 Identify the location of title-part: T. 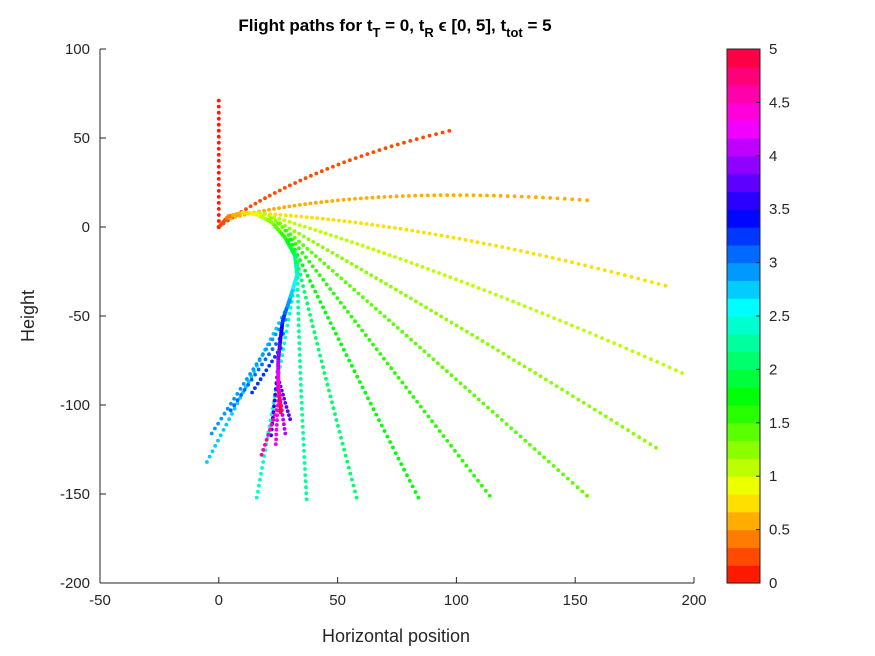
(376, 32).